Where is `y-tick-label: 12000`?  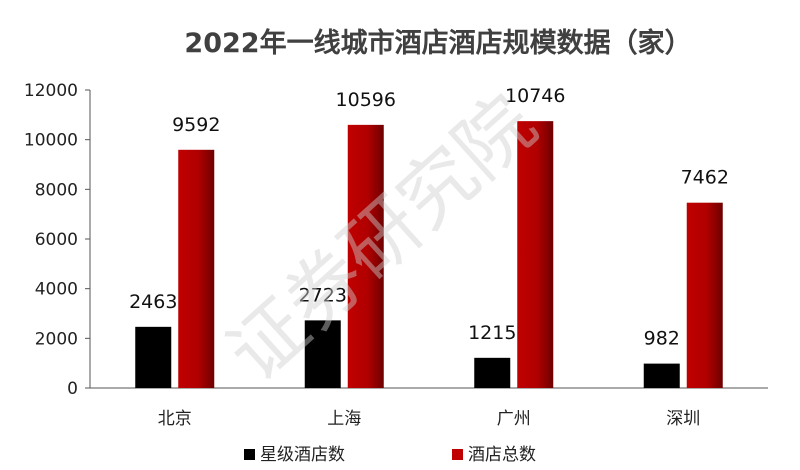
y-tick-label: 12000 is located at coordinates (51, 91).